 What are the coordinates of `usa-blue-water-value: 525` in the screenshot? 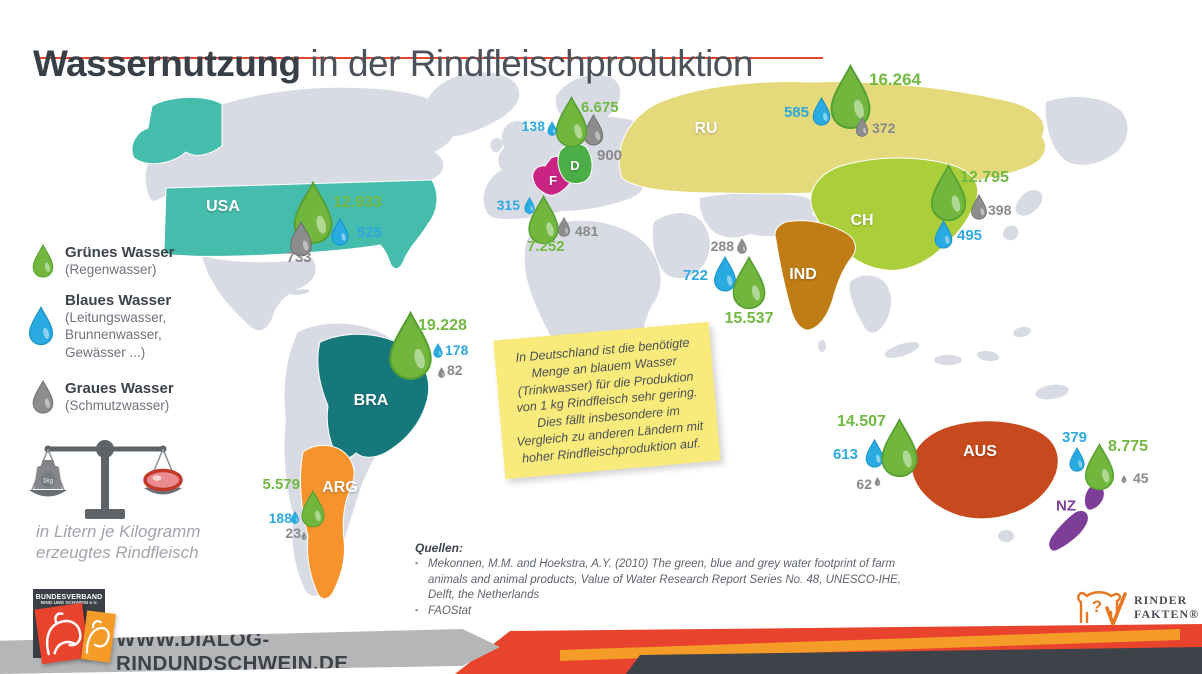 It's located at (370, 233).